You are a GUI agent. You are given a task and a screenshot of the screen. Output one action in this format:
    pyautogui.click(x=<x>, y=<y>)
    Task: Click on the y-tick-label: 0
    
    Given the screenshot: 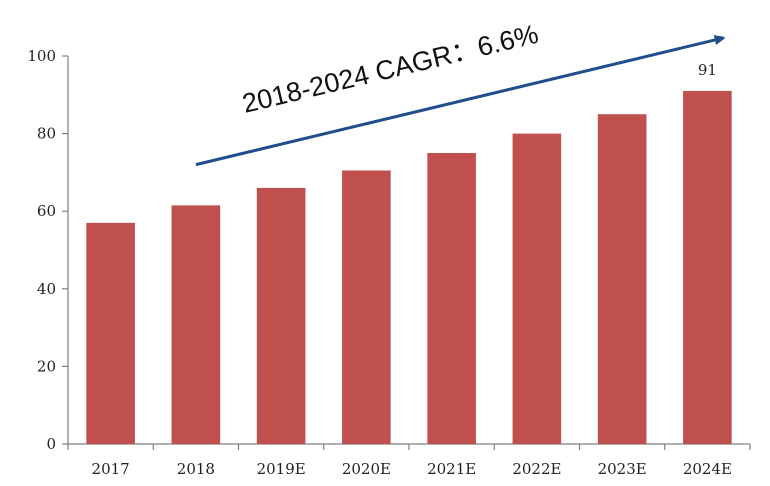 What is the action you would take?
    pyautogui.click(x=51, y=444)
    